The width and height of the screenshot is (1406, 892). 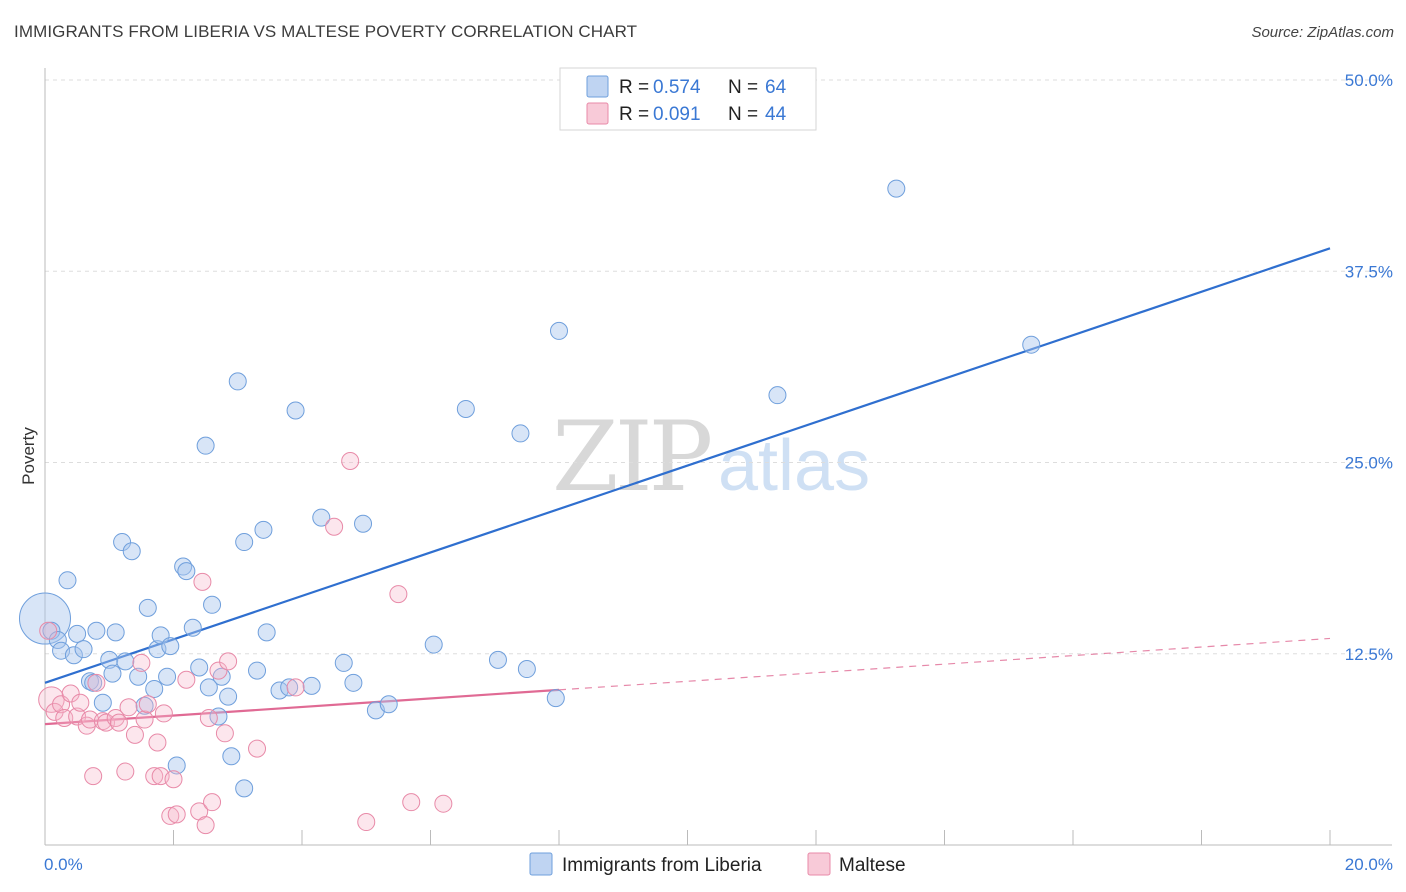 What do you see at coordinates (1322, 32) in the screenshot?
I see `chart-source: Source: ZipAtlas.com` at bounding box center [1322, 32].